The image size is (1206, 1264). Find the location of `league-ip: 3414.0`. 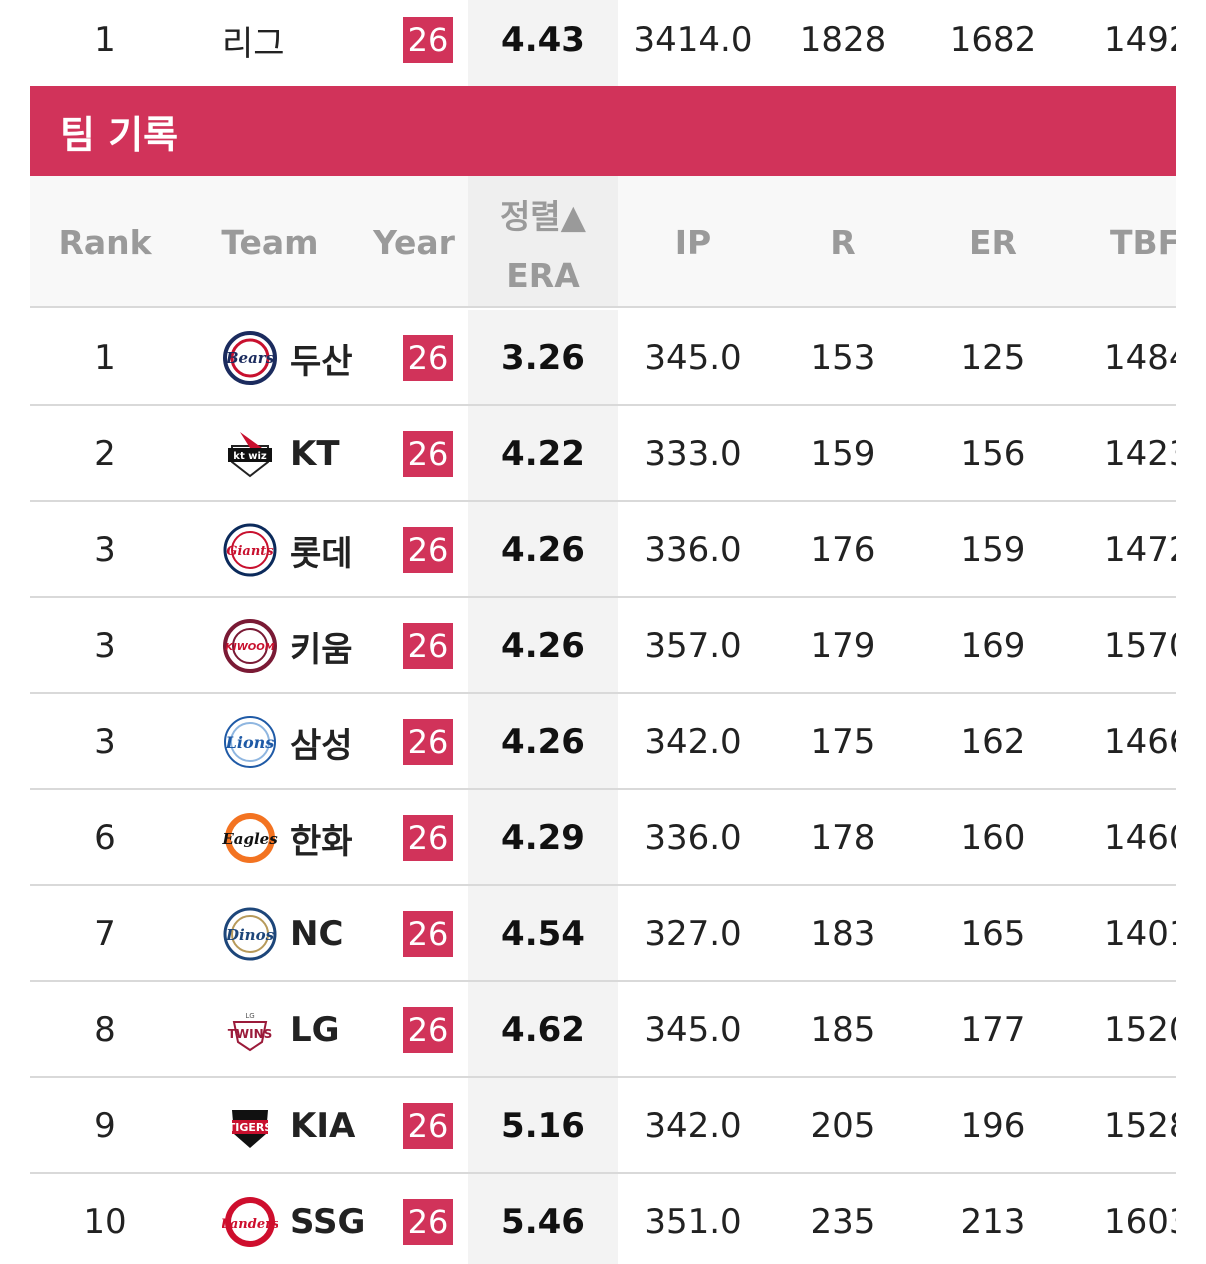

league-ip: 3414.0 is located at coordinates (693, 40).